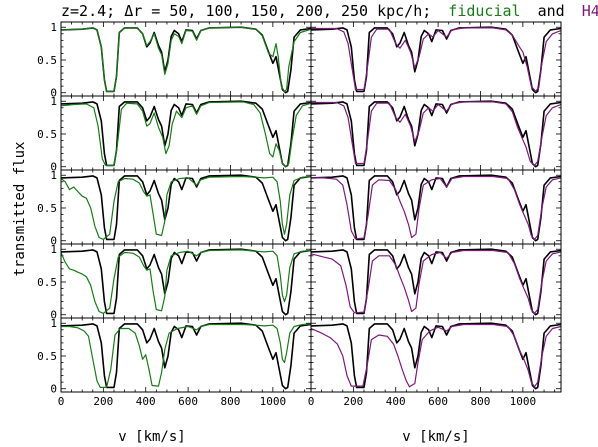  I want to click on panel-row1-H4, so click(436, 59).